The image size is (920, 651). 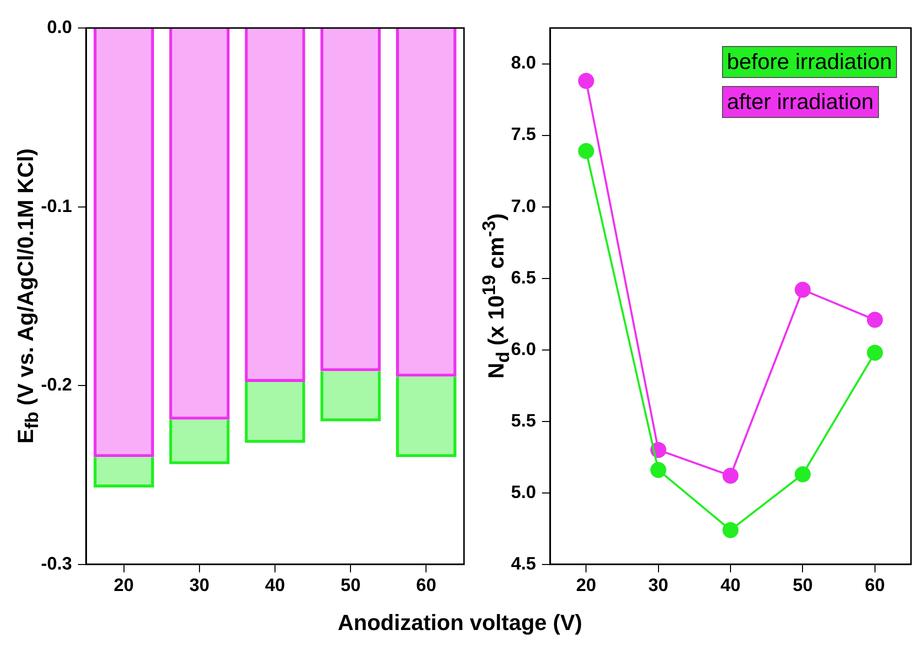 What do you see at coordinates (809, 62) in the screenshot?
I see `text: before irradiation` at bounding box center [809, 62].